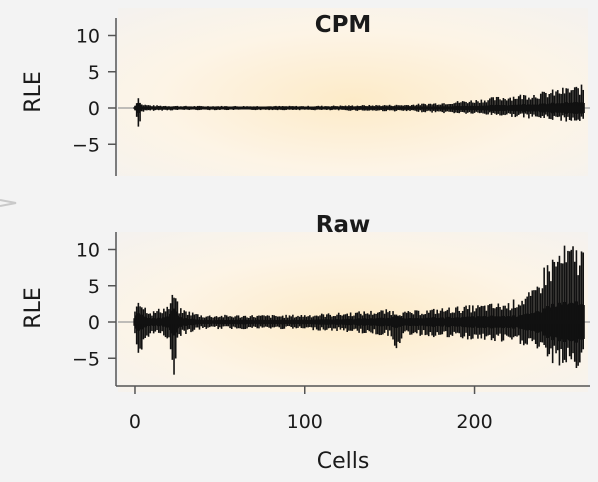  Describe the element at coordinates (343, 25) in the screenshot. I see `panel-title-cpm: CPM` at that location.